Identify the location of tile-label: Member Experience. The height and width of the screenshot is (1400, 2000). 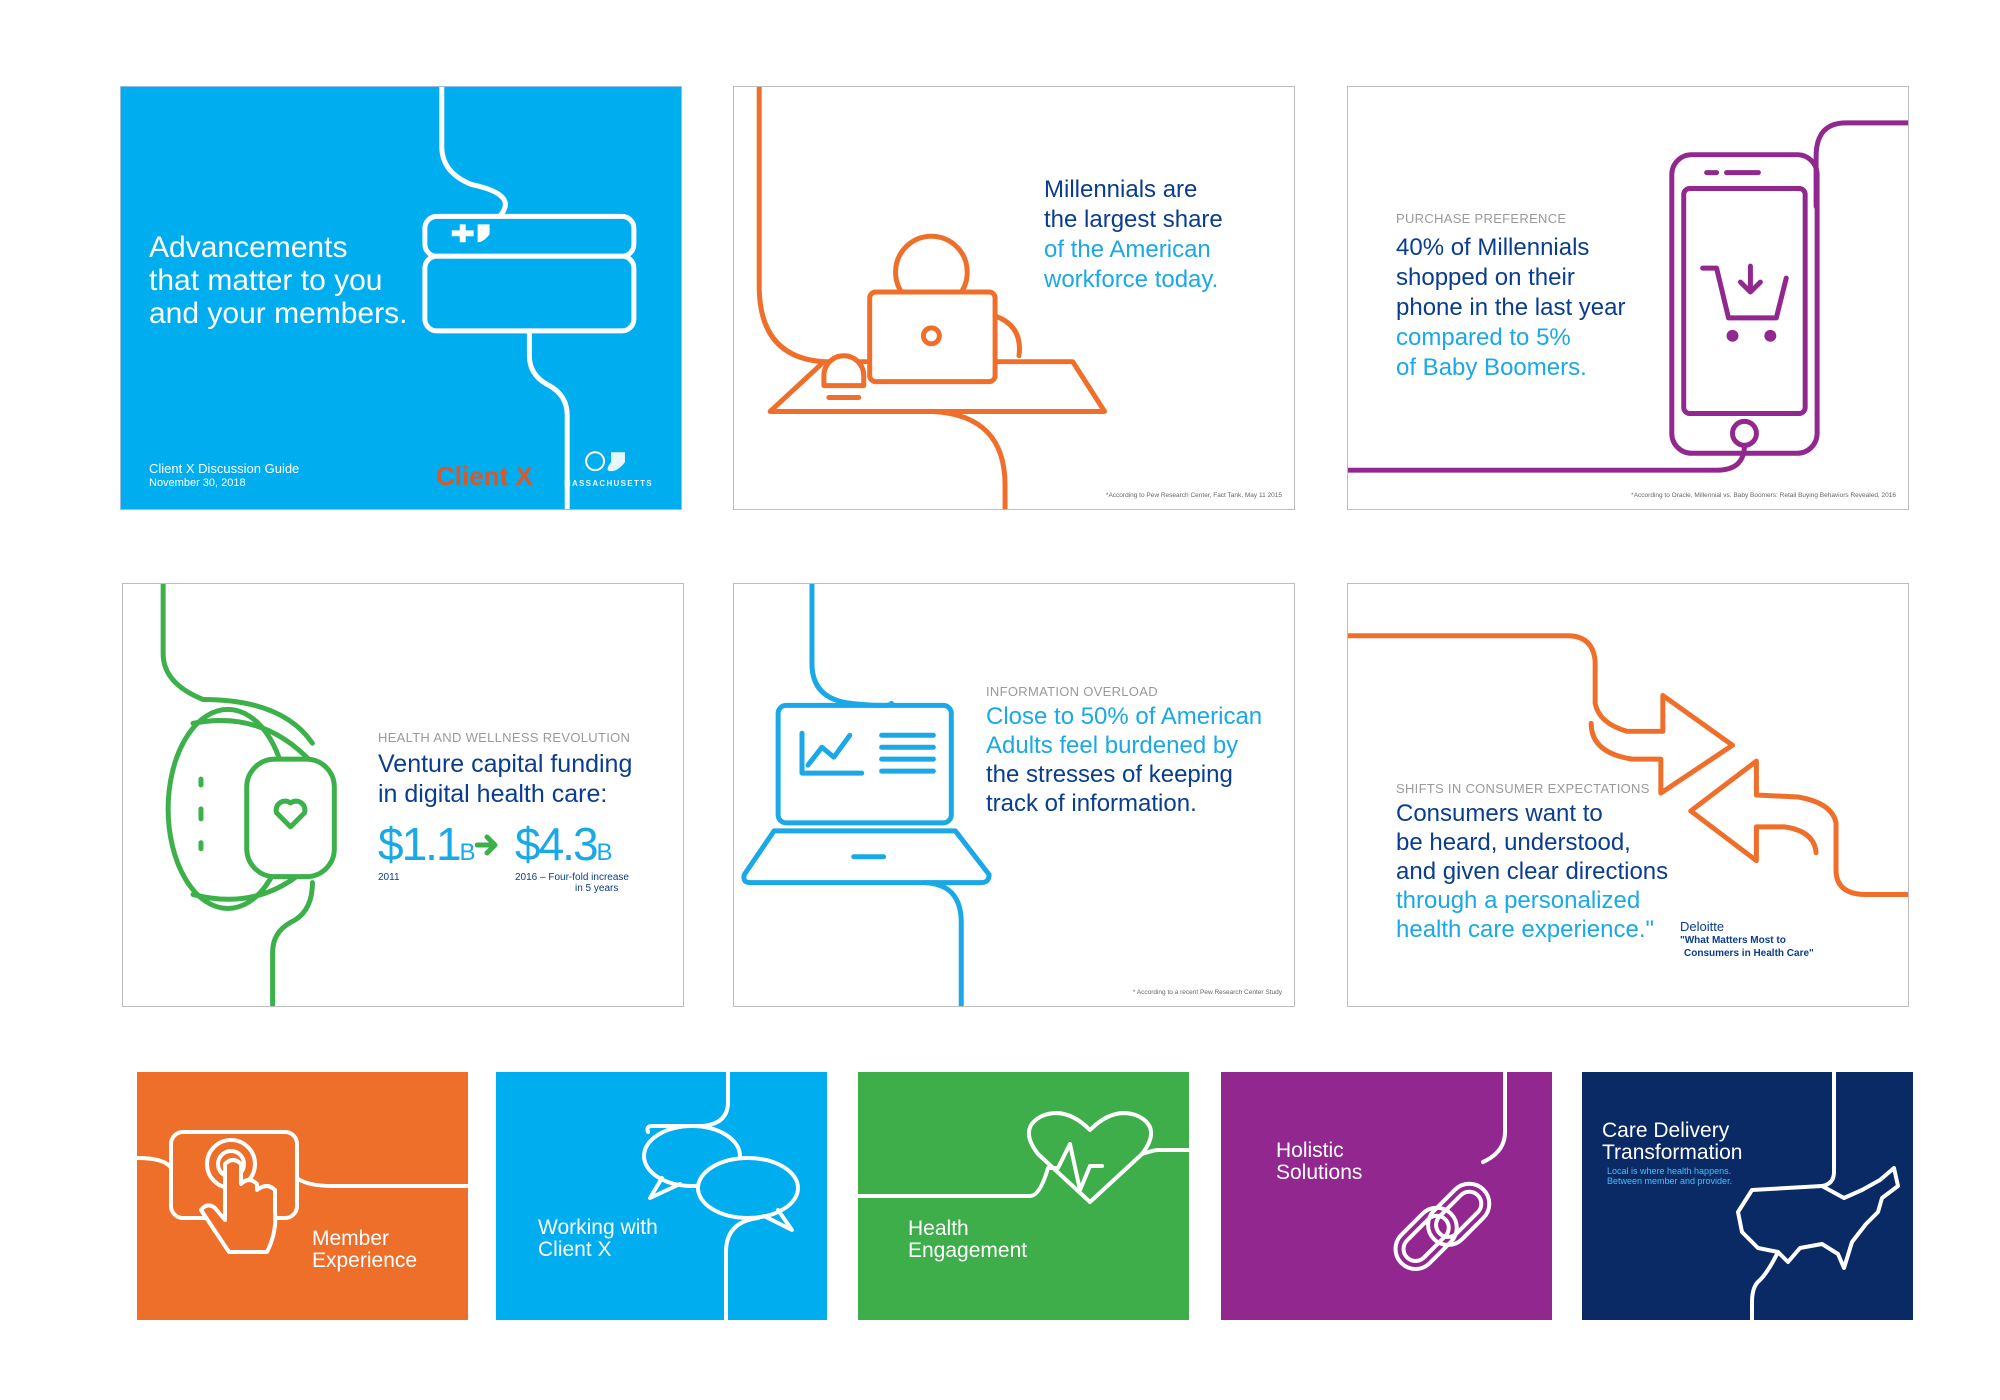
(365, 1249).